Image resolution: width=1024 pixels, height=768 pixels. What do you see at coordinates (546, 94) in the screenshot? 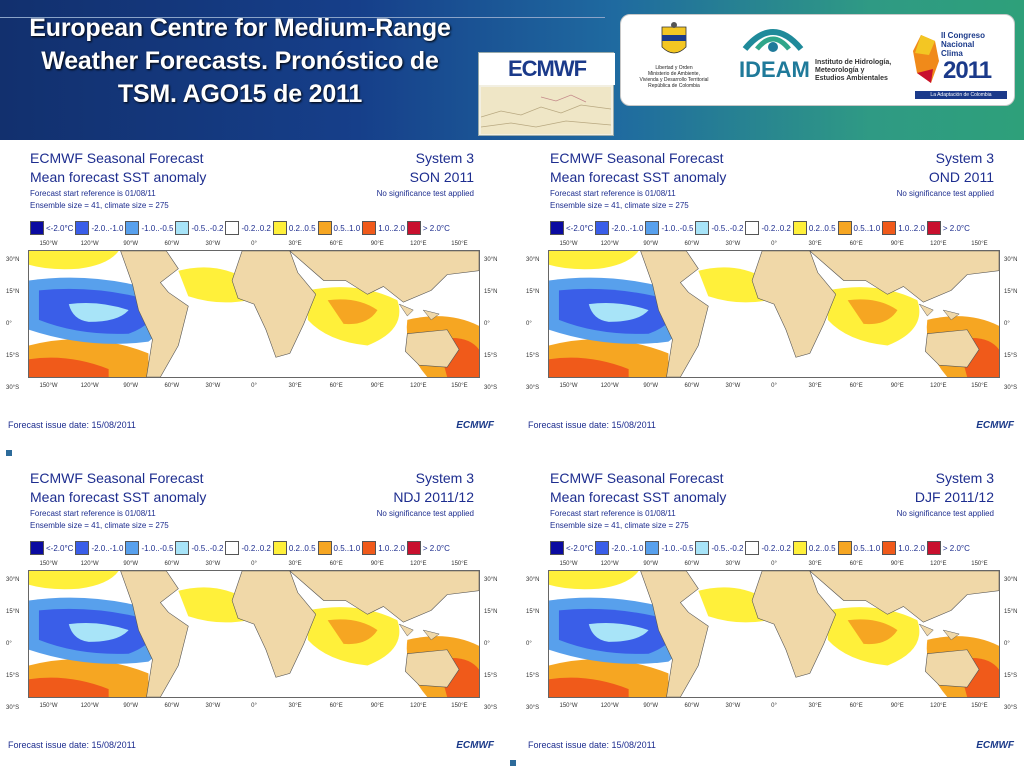
I see `ecmwf-logo-box: ECMWF` at bounding box center [546, 94].